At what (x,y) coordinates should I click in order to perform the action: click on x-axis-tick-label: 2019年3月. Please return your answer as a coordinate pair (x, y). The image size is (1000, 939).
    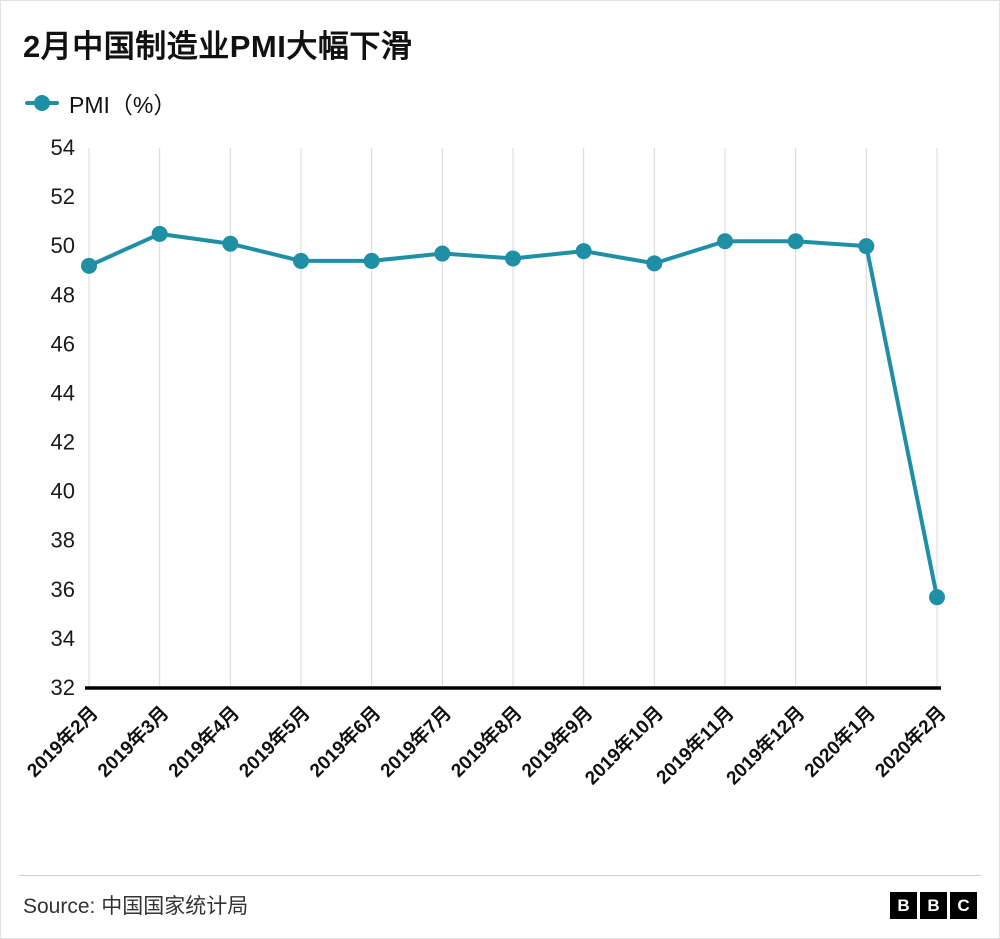
    Looking at the image, I should click on (133, 741).